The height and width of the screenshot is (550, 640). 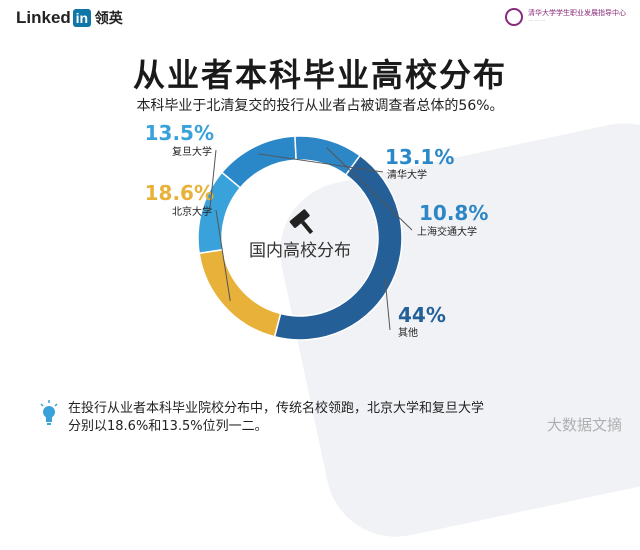 I want to click on slice-value-1: 10.8%, so click(x=453, y=213).